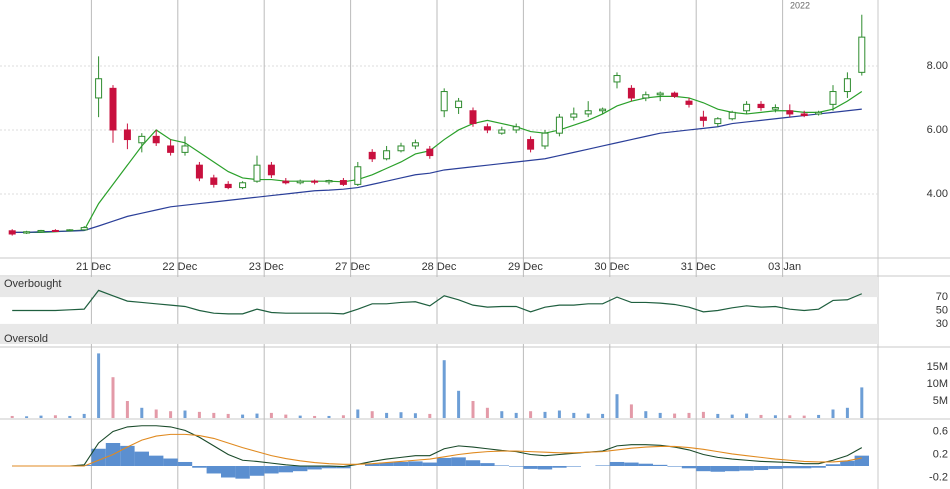 The width and height of the screenshot is (950, 489). What do you see at coordinates (26, 339) in the screenshot?
I see `band-label: Oversold` at bounding box center [26, 339].